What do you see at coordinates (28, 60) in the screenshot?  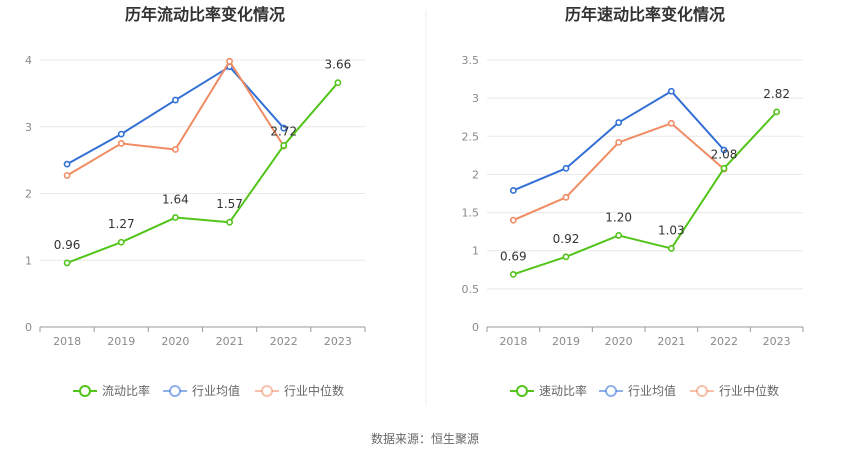 I see `y-tick-label: 4` at bounding box center [28, 60].